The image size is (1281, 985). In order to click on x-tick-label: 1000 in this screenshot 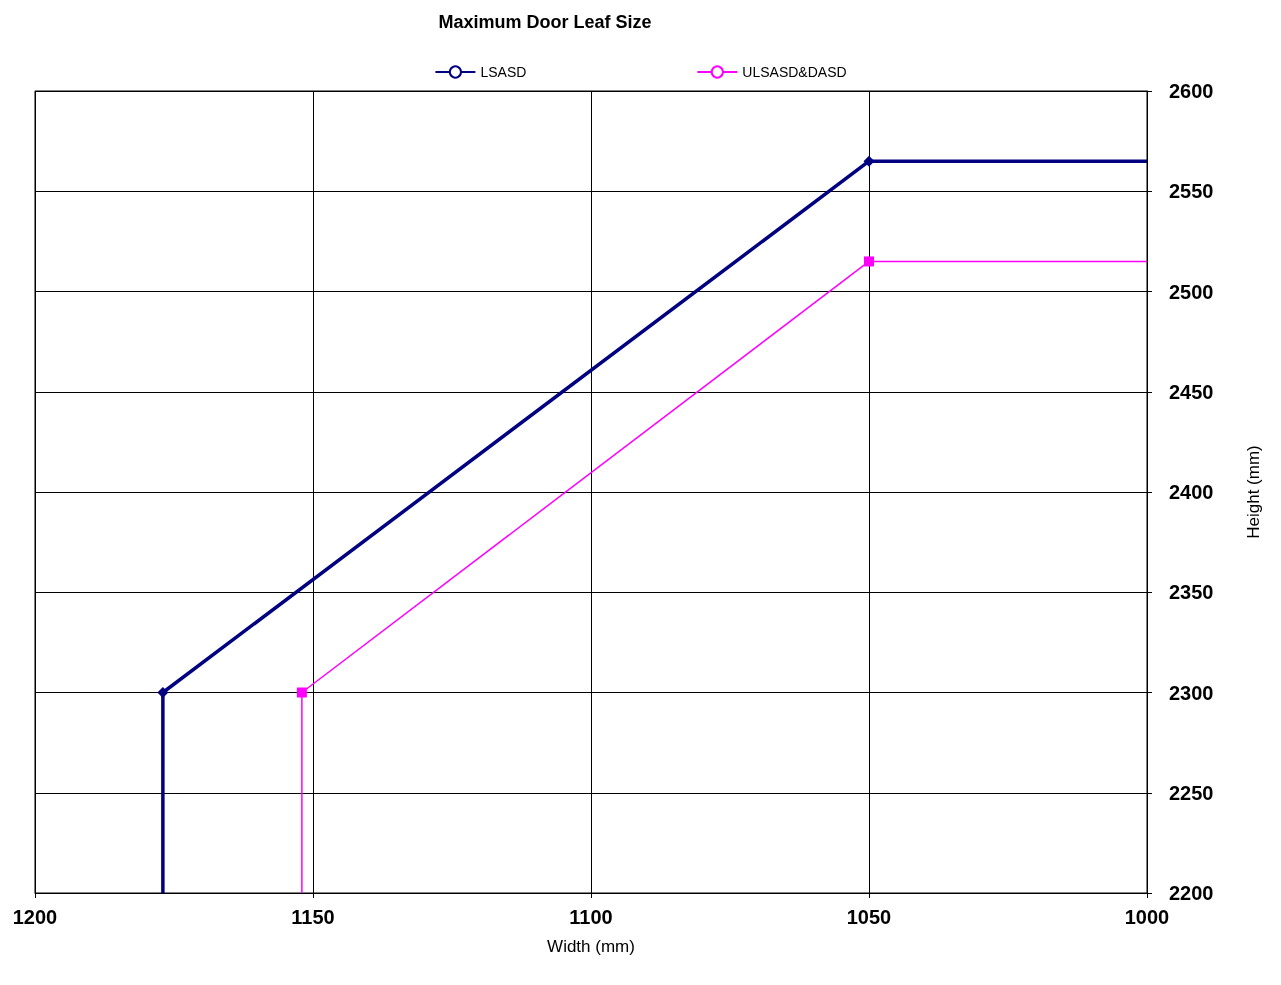, I will do `click(1147, 917)`.